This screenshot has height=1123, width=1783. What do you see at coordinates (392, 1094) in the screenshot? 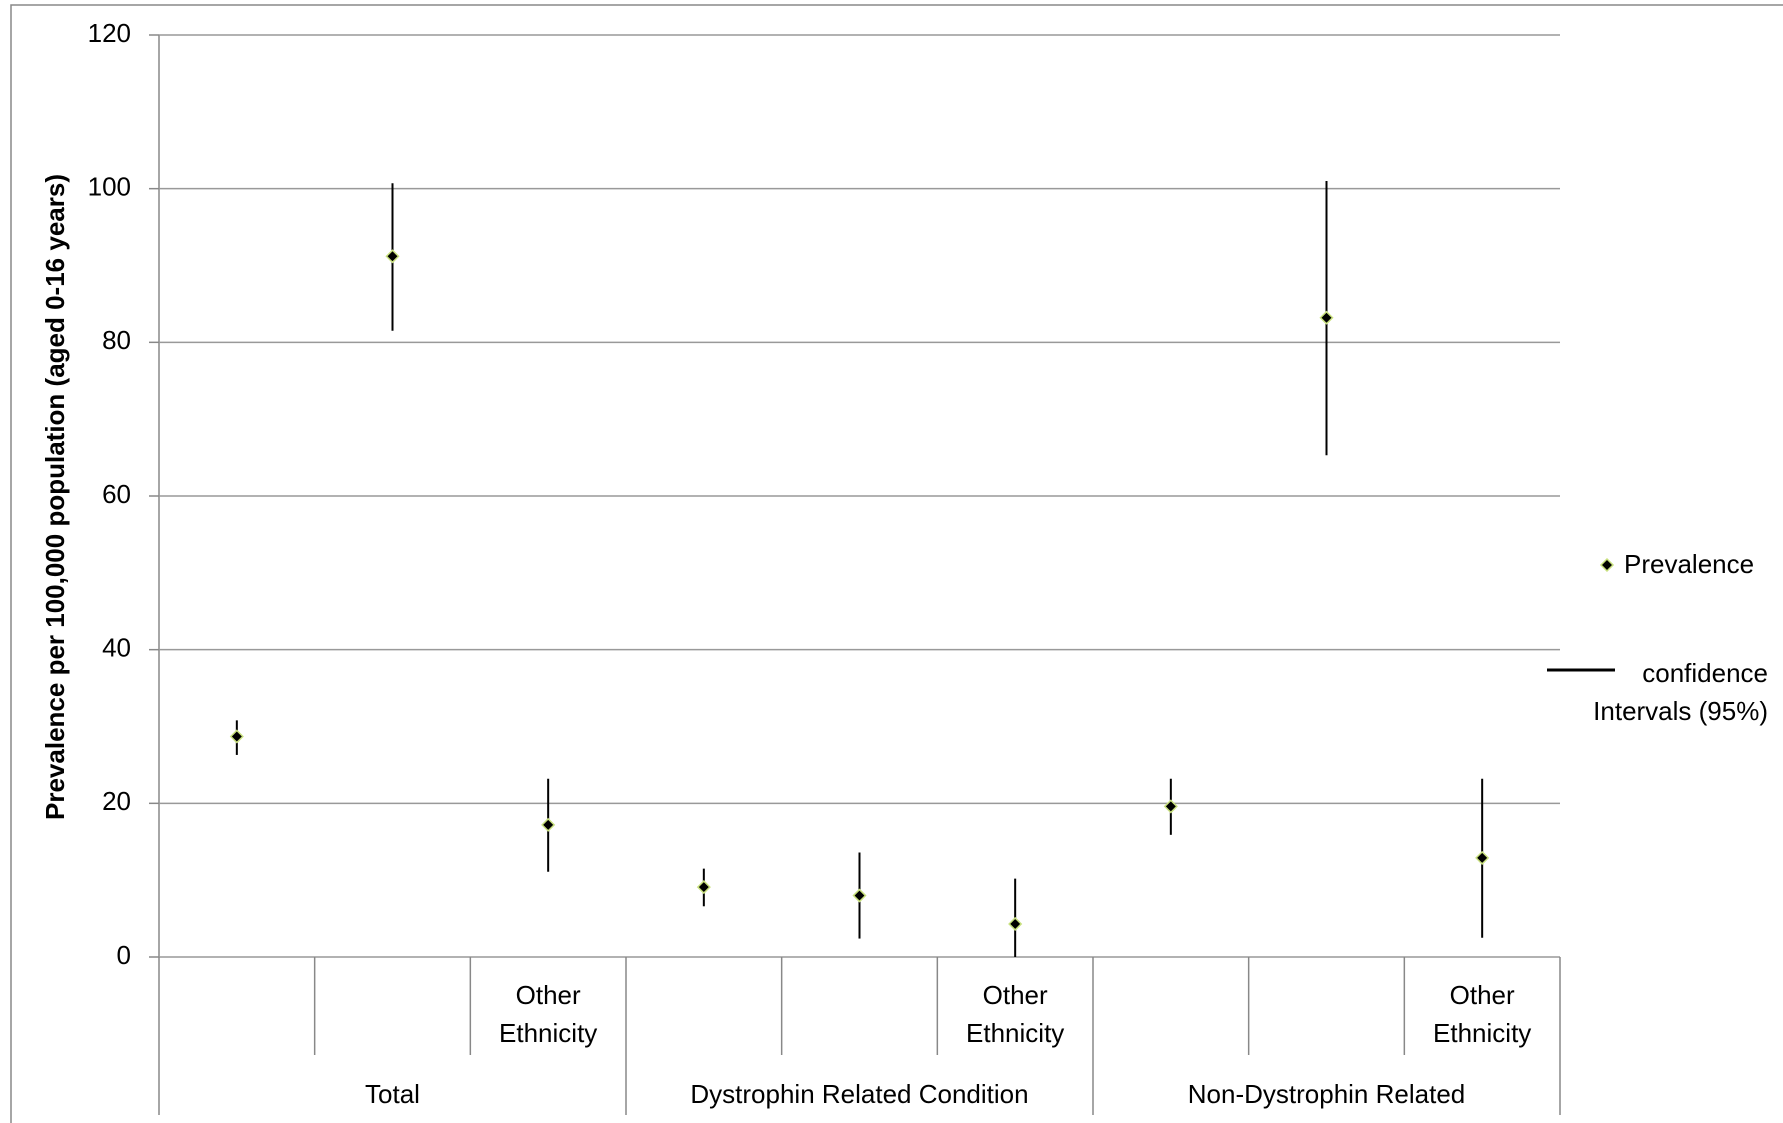
I see `group-label: Total` at bounding box center [392, 1094].